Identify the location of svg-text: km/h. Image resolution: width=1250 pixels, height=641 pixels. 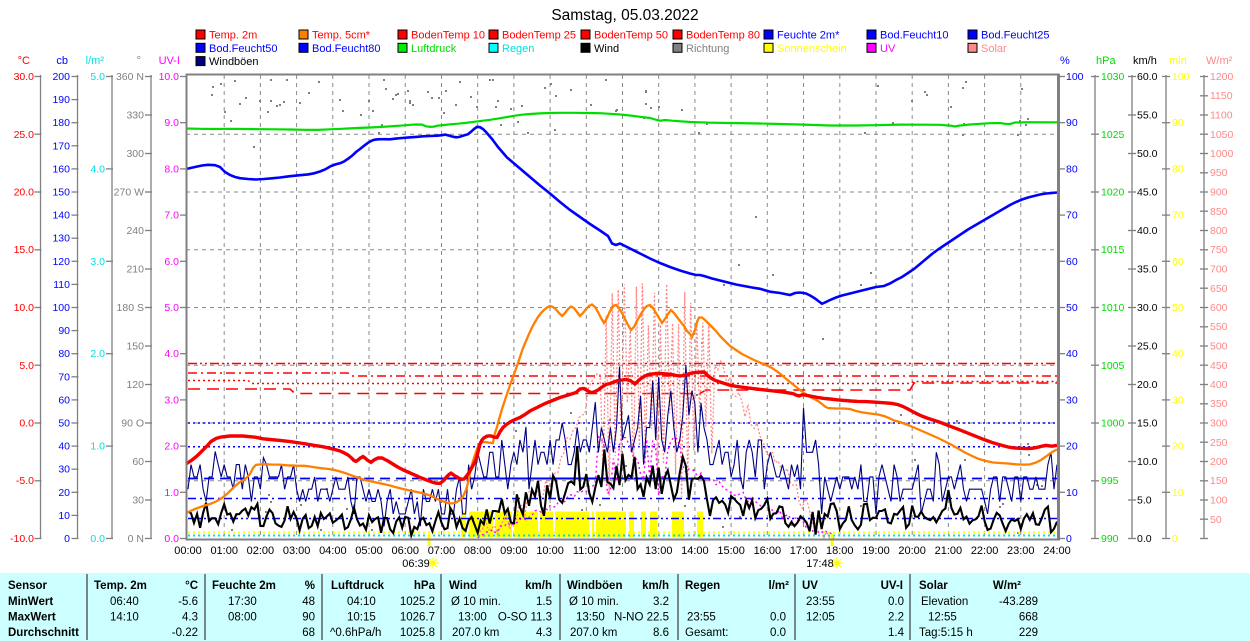
(1145, 61).